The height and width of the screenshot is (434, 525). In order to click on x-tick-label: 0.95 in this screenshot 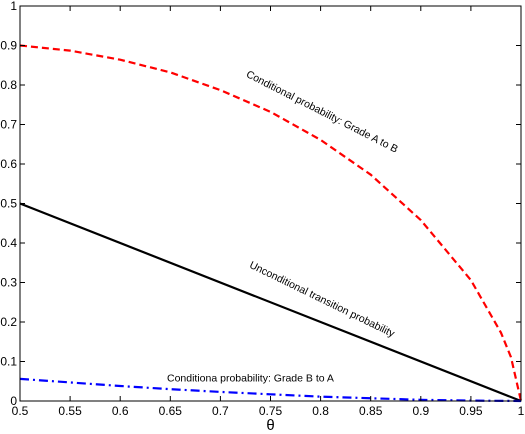, I will do `click(471, 411)`.